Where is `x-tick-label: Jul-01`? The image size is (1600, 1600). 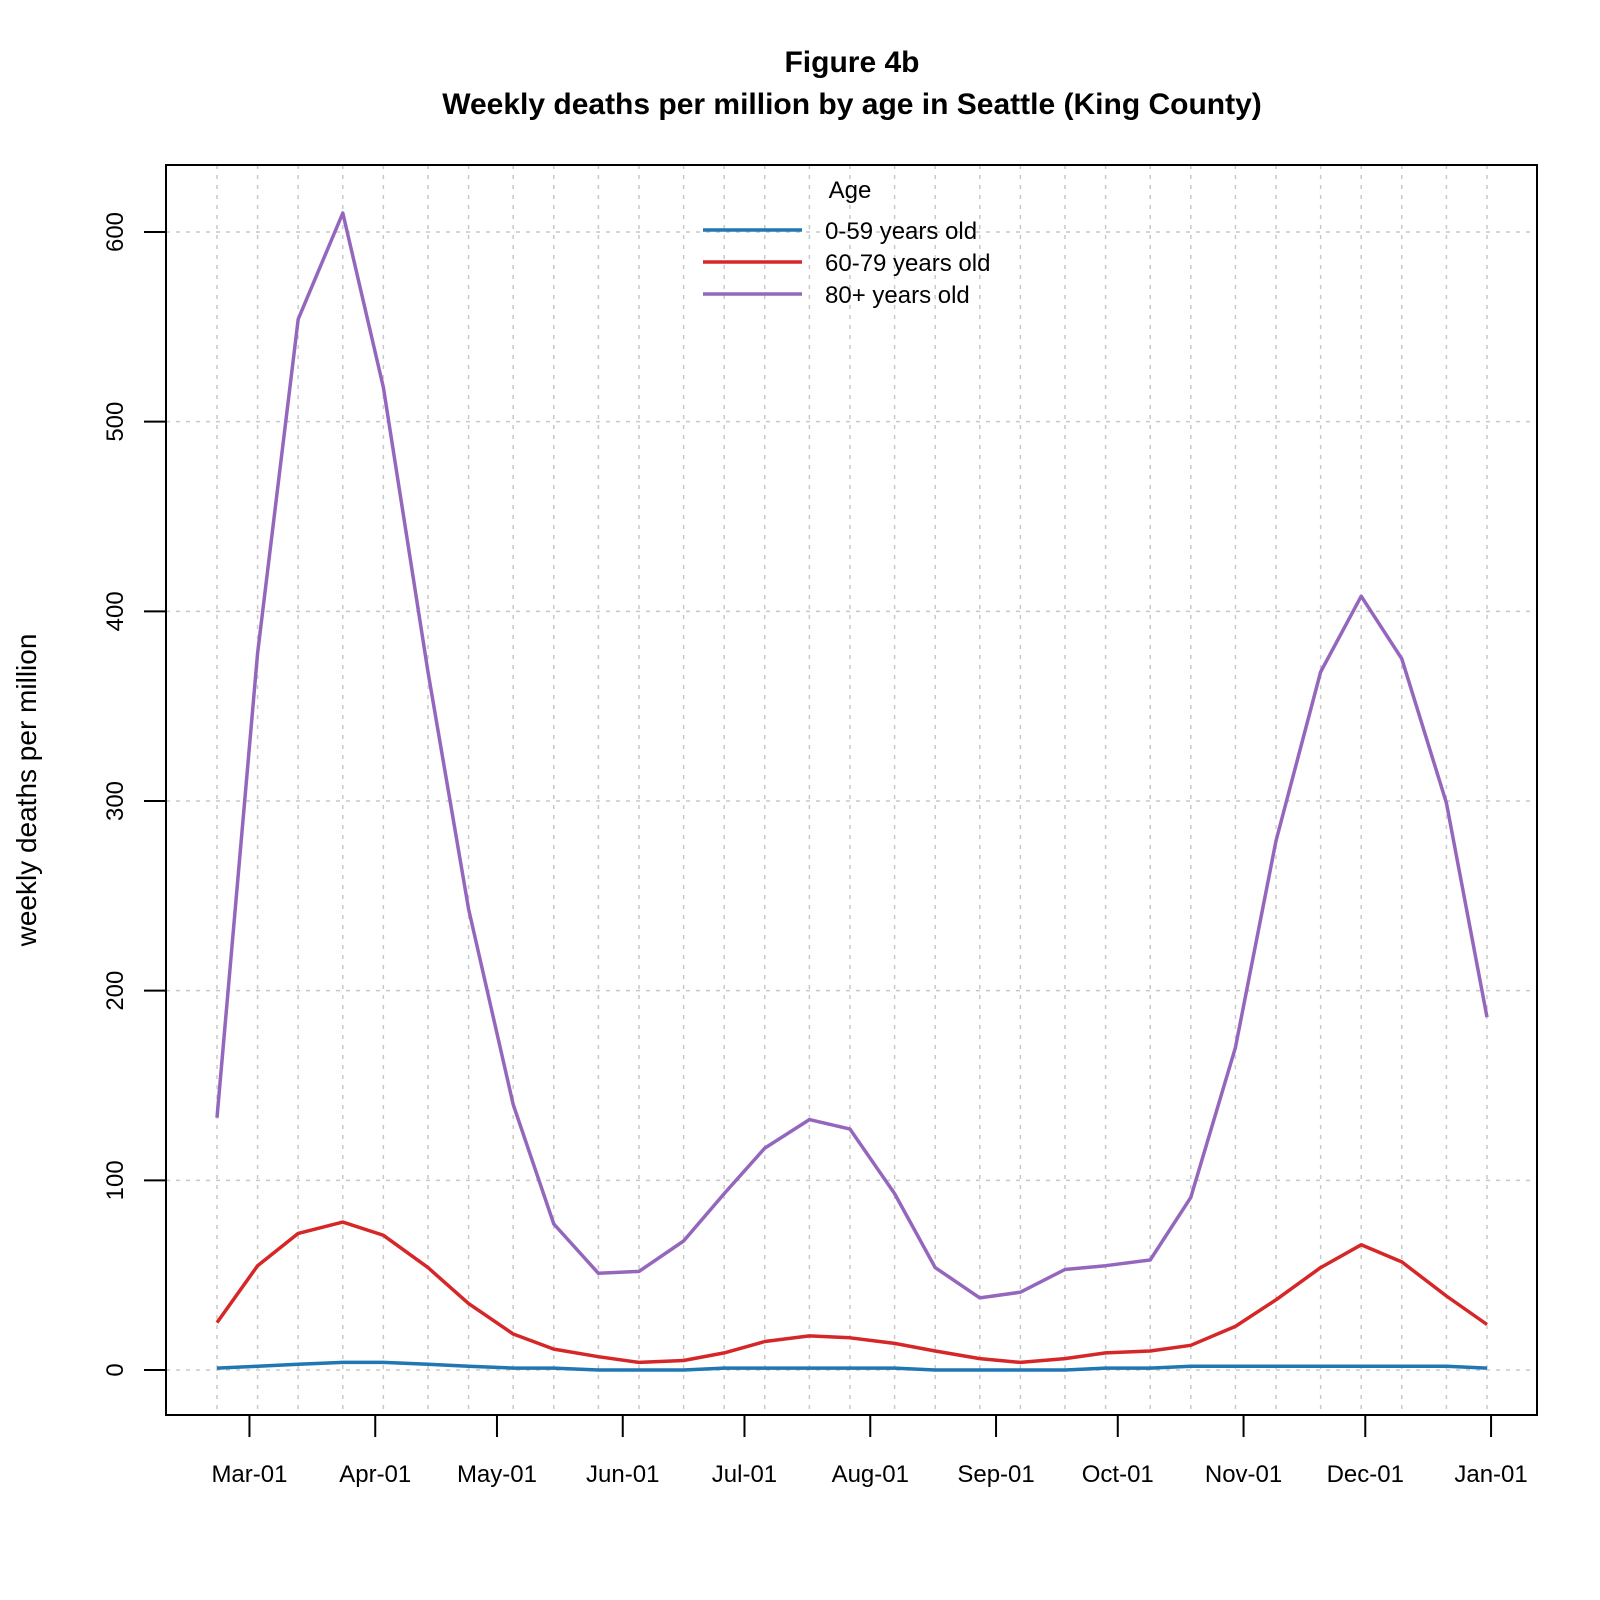 x-tick-label: Jul-01 is located at coordinates (744, 1474).